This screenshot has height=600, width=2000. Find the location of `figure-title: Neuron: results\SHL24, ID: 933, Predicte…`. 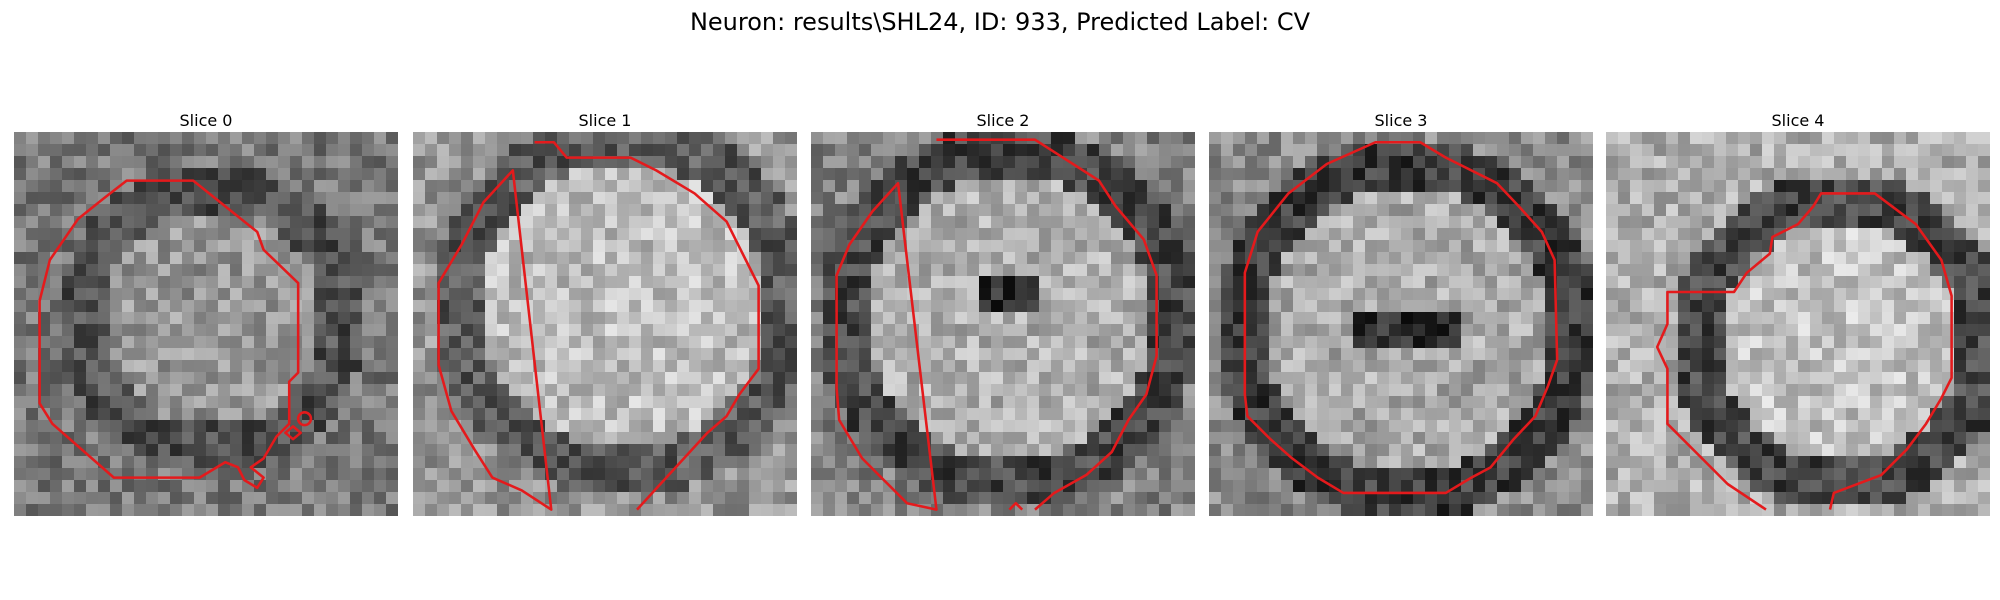

figure-title: Neuron: results\SHL24, ID: 933, Predicte… is located at coordinates (1000, 22).